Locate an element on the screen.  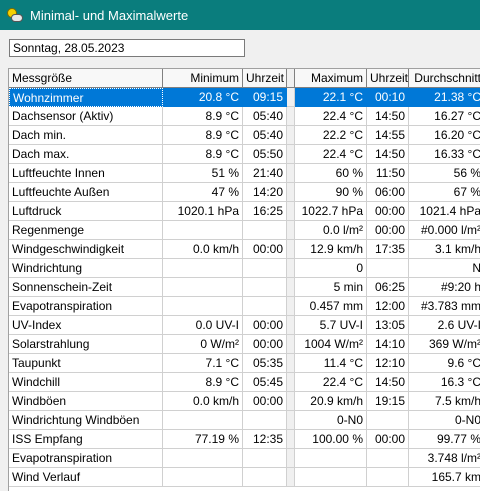
cell-durchschnitt: #9:20 h is located at coordinates (444, 287).